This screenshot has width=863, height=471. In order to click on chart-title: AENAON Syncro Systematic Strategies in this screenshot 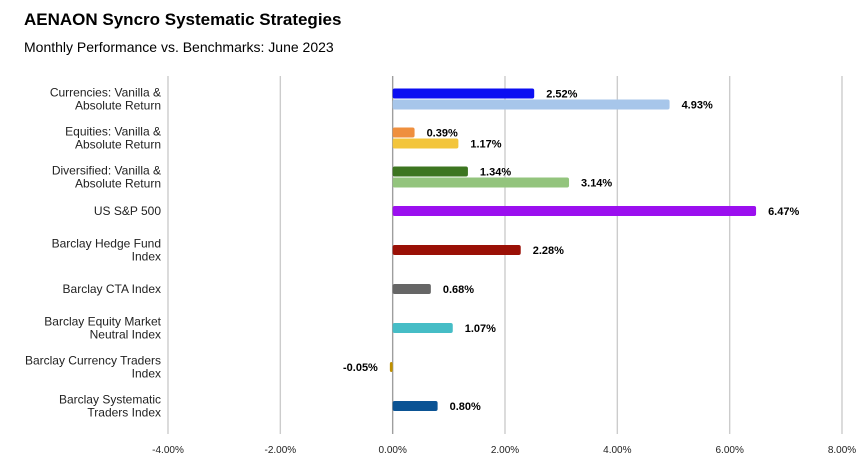, I will do `click(183, 19)`.